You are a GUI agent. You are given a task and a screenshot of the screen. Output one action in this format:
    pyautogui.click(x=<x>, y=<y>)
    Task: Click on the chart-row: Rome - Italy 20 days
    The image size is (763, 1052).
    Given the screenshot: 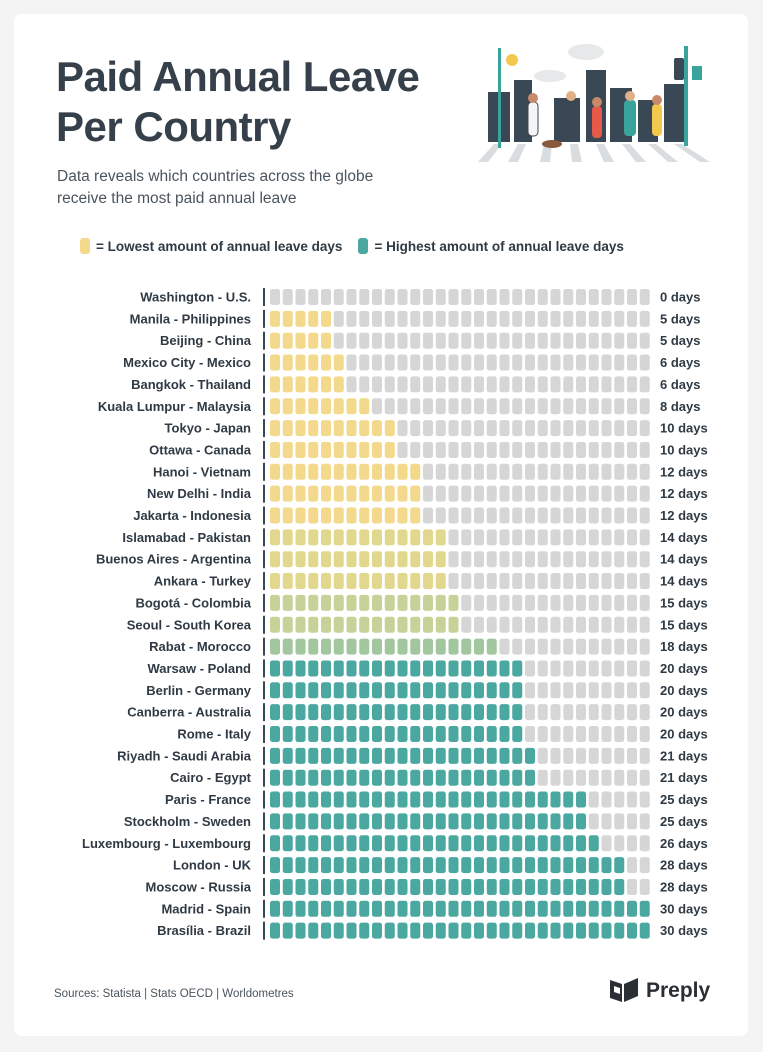 What is the action you would take?
    pyautogui.click(x=442, y=734)
    